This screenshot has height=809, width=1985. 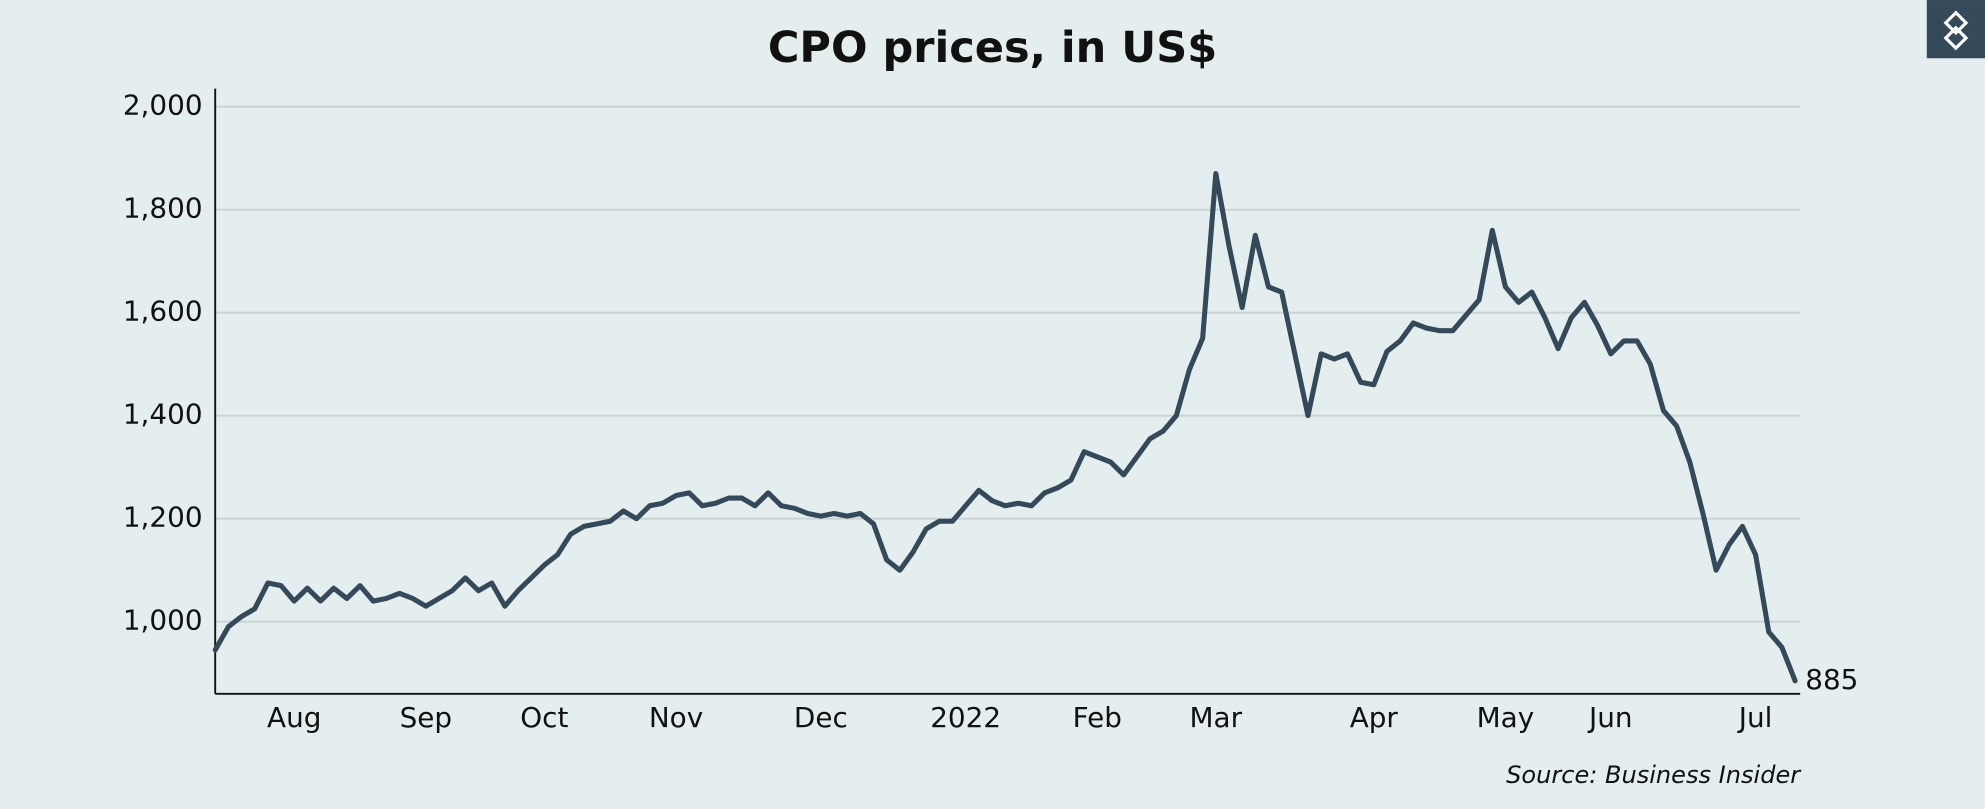 I want to click on y-tick-label: 1,000, so click(x=163, y=620).